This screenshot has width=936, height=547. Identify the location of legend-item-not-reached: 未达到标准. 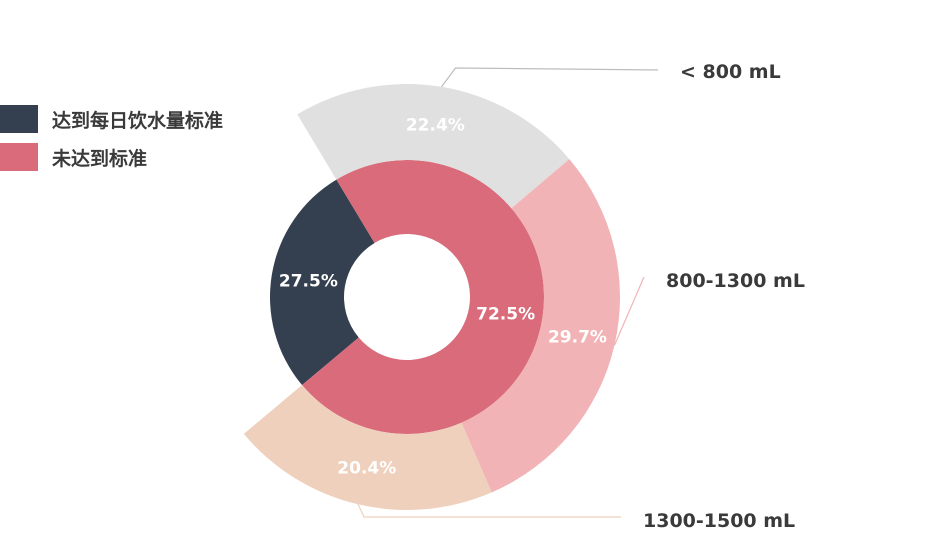
(111, 157).